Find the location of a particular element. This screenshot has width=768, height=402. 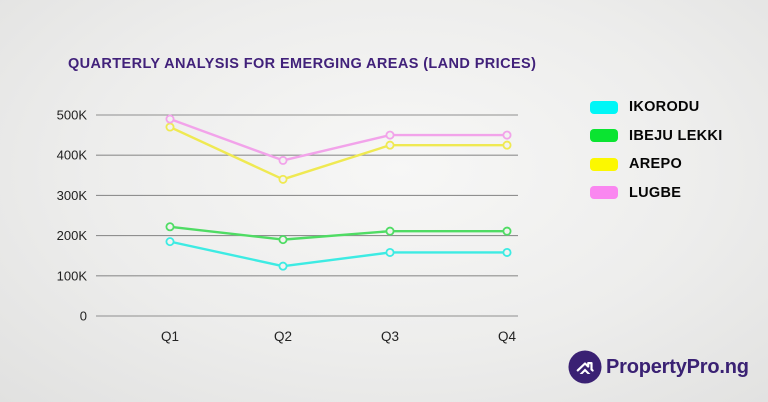

data-point-ibeju-lekki-q1 is located at coordinates (170, 227).